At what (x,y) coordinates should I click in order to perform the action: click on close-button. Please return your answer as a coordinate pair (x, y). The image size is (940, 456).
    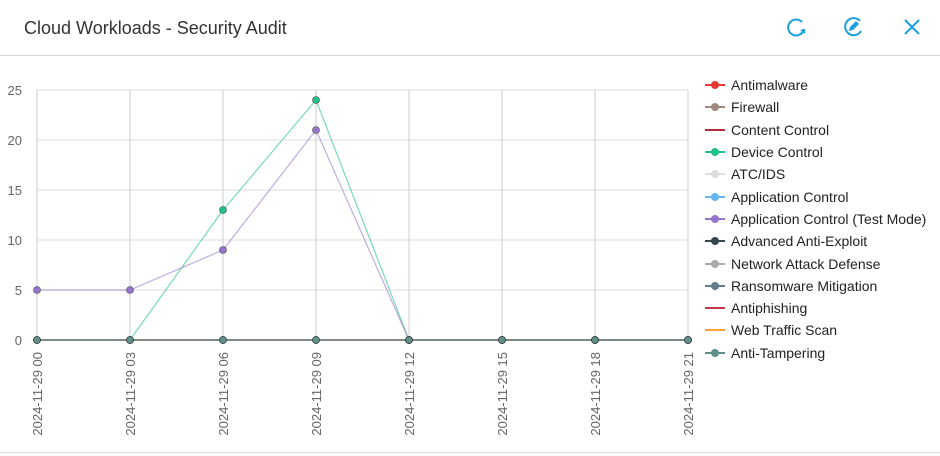
    Looking at the image, I should click on (912, 27).